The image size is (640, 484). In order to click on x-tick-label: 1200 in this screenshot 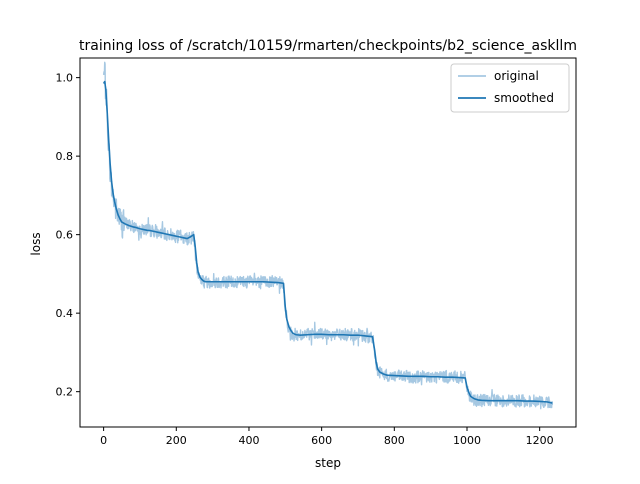, I will do `click(540, 440)`.